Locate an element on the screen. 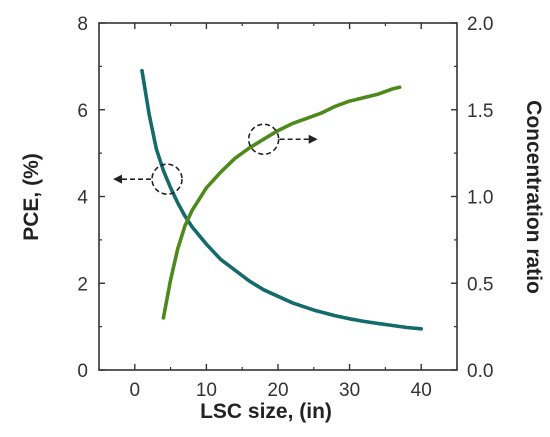 Image resolution: width=550 pixels, height=437 pixels. y-left-tick-label: 8 is located at coordinates (82, 24).